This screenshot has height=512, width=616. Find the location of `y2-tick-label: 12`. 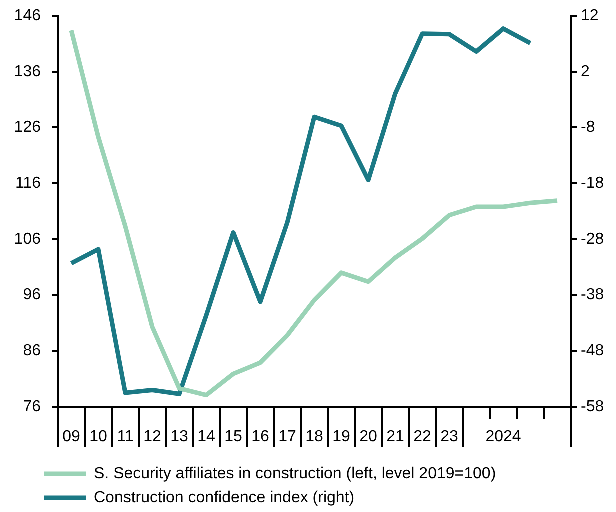

y2-tick-label: 12 is located at coordinates (590, 15).